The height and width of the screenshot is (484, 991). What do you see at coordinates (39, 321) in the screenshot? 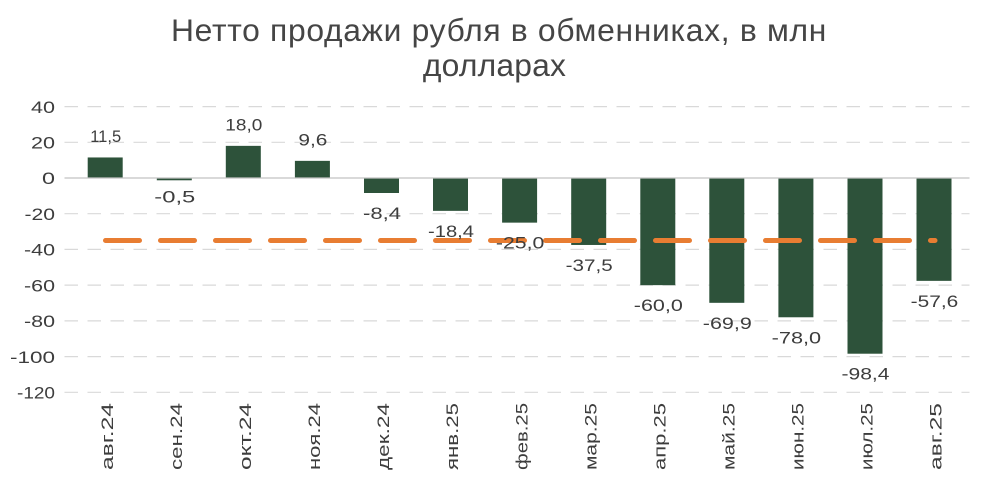
I see `svg-text: -80` at bounding box center [39, 321].